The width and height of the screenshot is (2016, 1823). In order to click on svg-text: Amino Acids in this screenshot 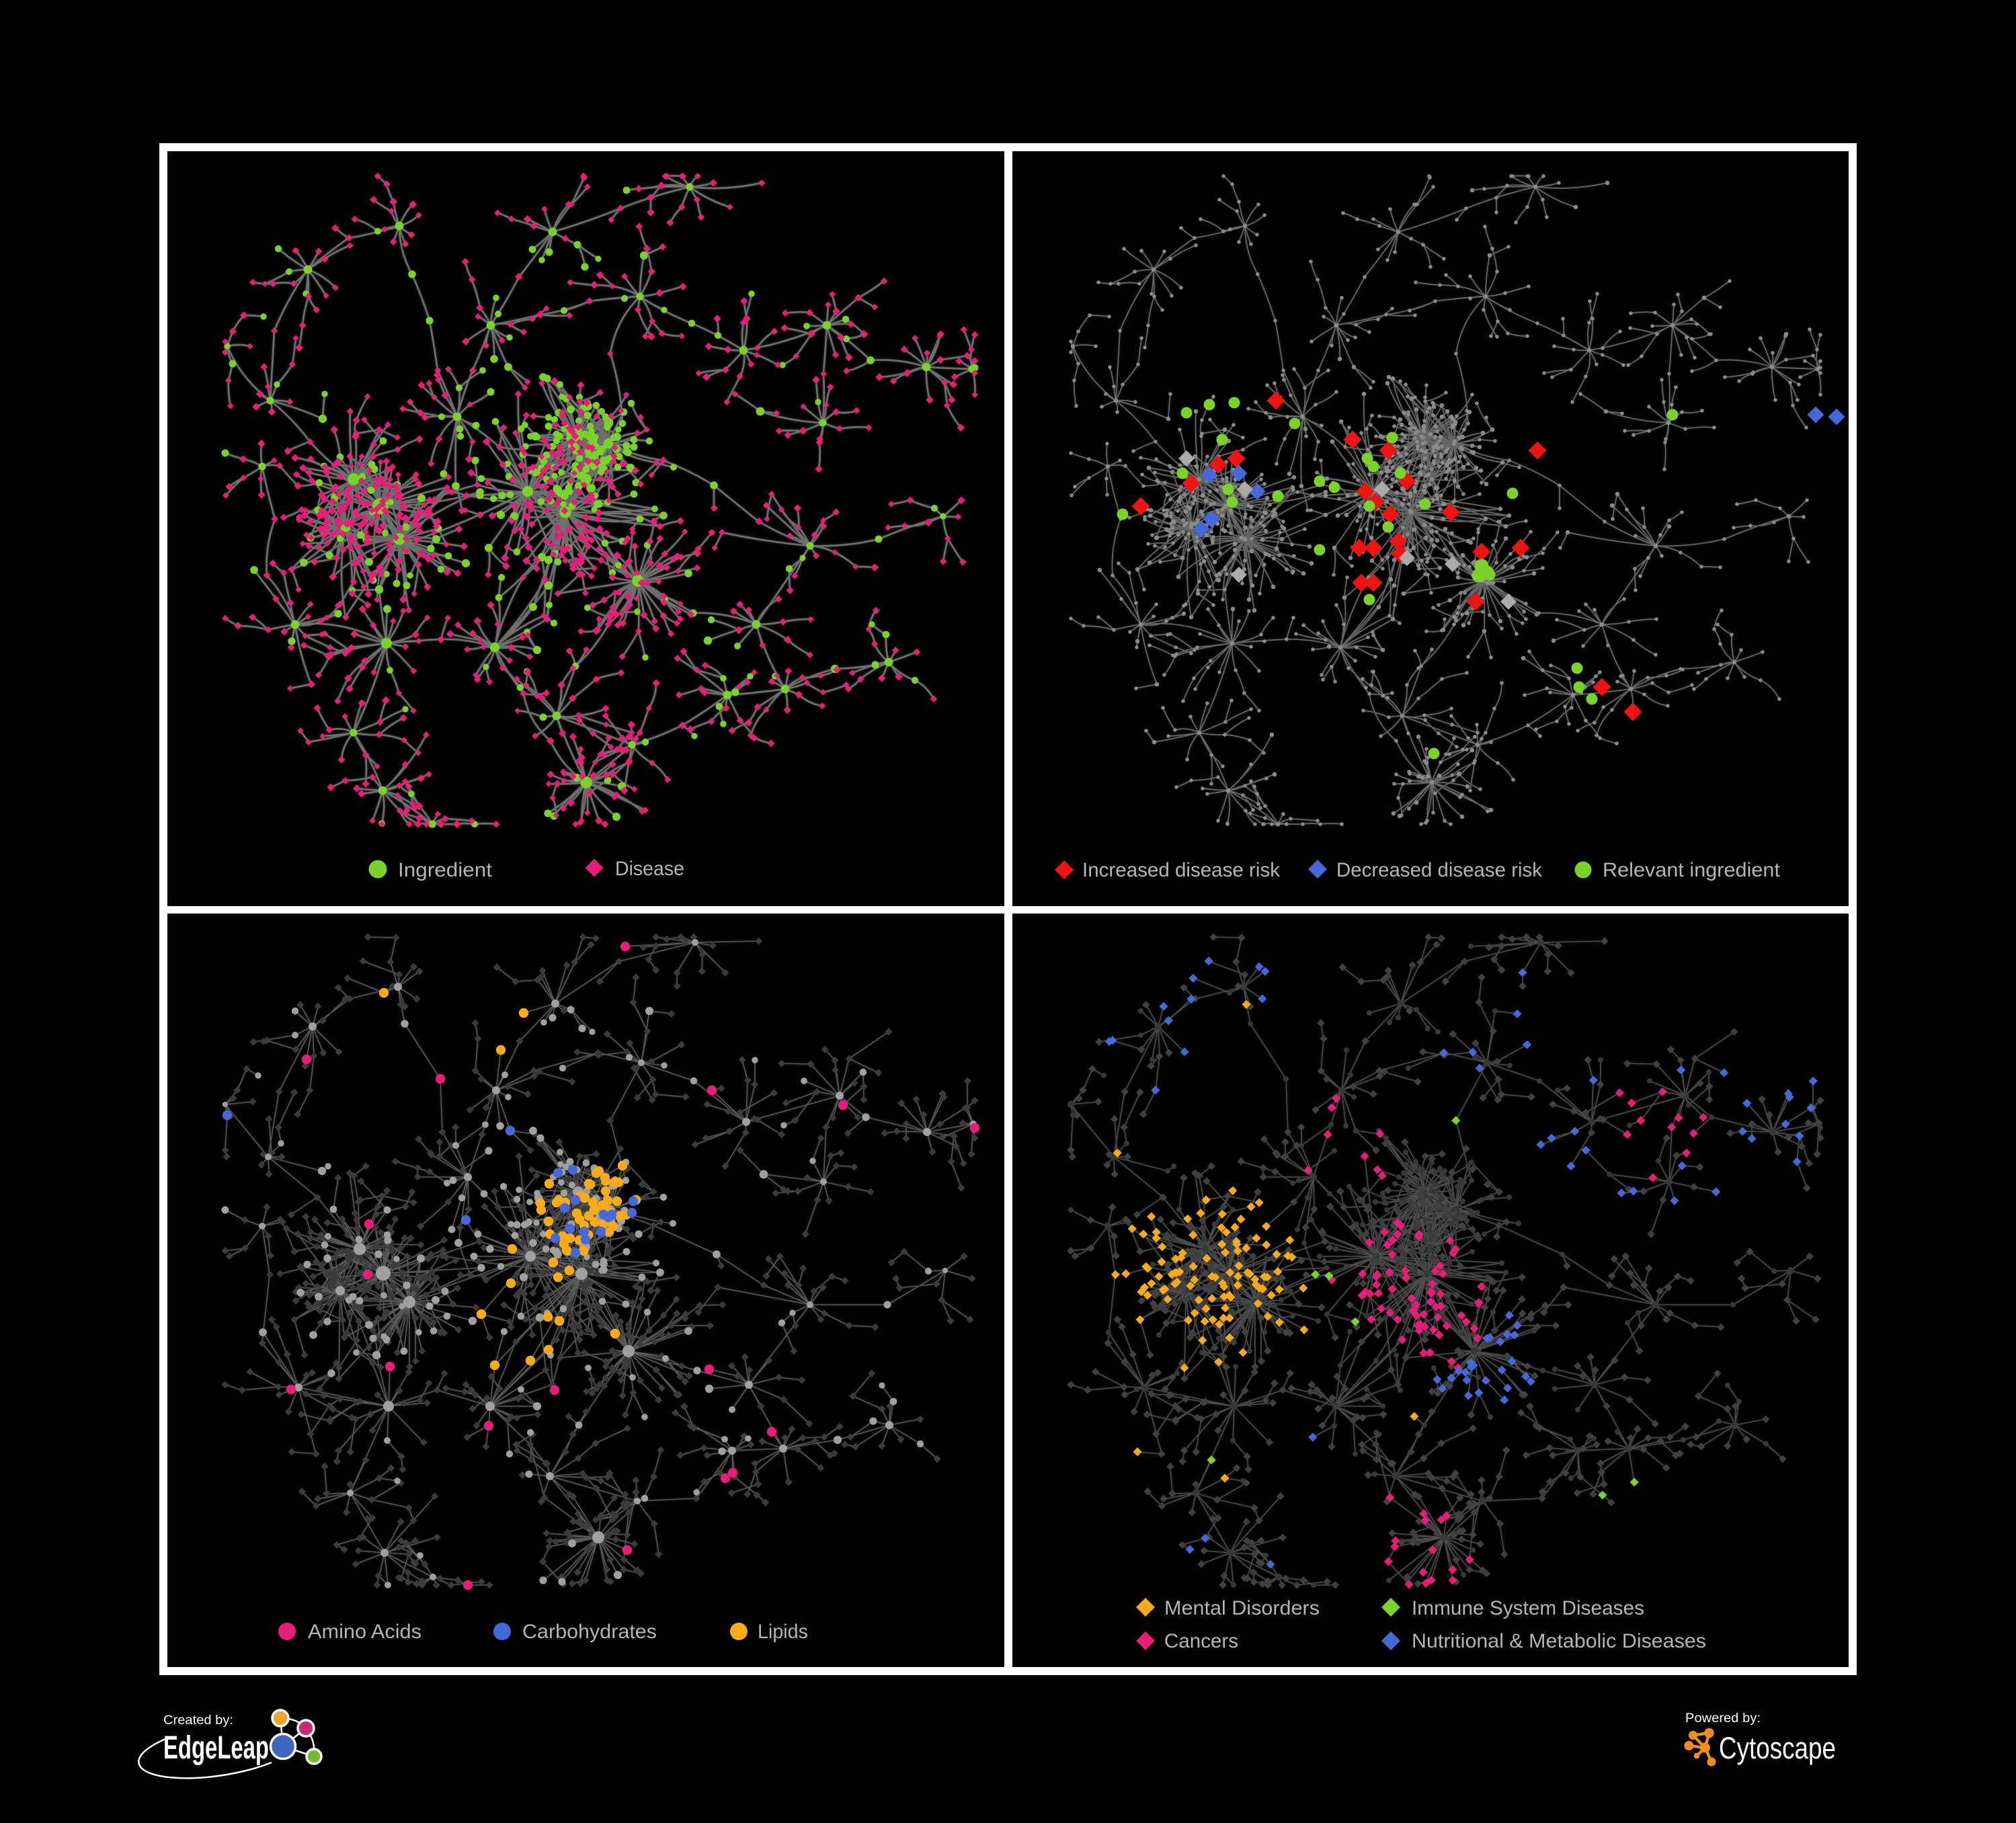, I will do `click(364, 1632)`.